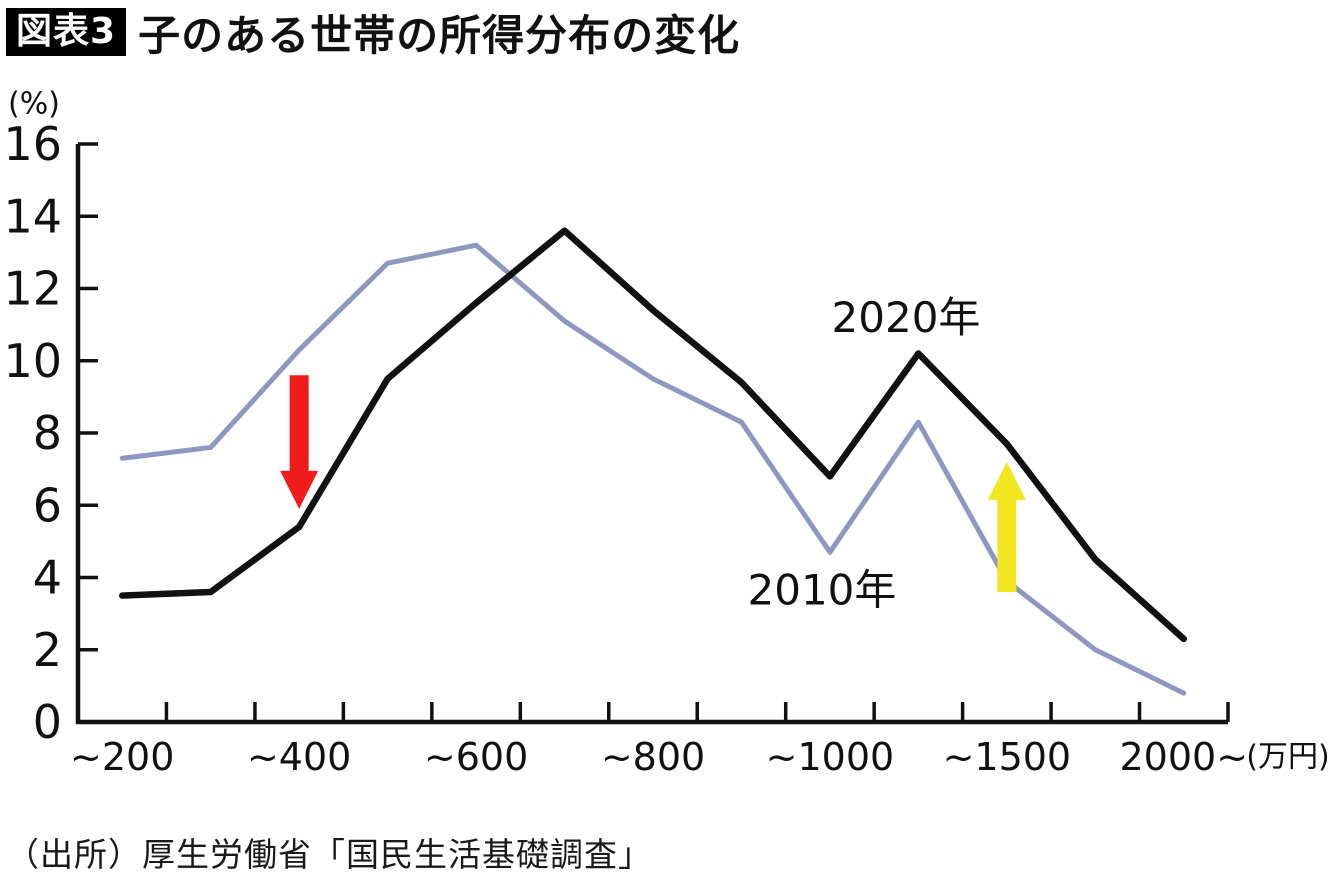  I want to click on series-label-2020年: 2020年, so click(906, 317).